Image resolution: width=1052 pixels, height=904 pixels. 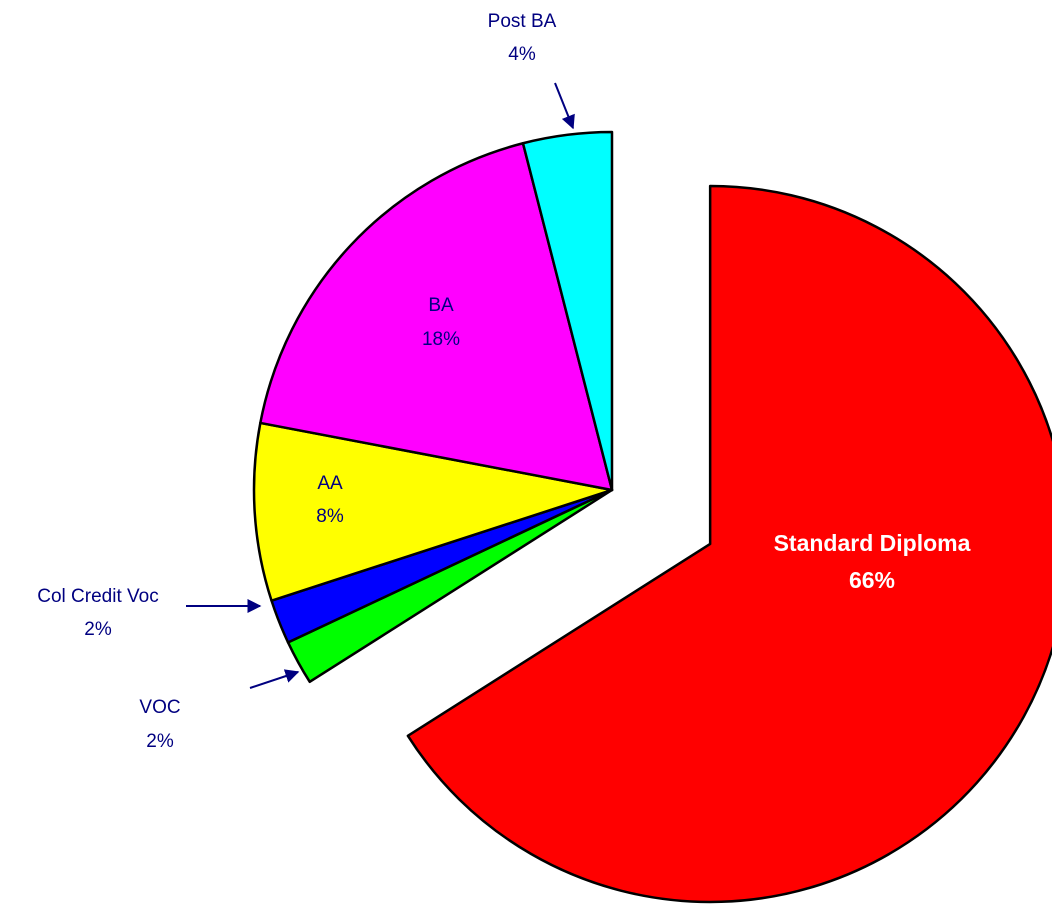 What do you see at coordinates (522, 21) in the screenshot?
I see `slice-label: Post BA` at bounding box center [522, 21].